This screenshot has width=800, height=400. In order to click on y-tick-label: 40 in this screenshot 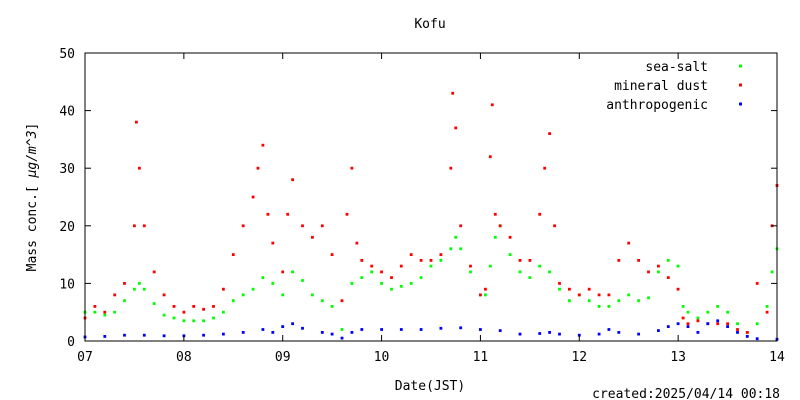, I will do `click(67, 112)`.